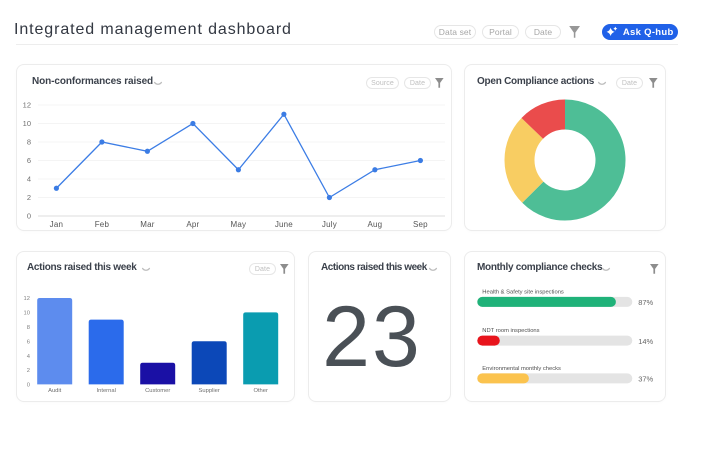 The width and height of the screenshot is (703, 450). Describe the element at coordinates (284, 224) in the screenshot. I see `svg-text: June` at that location.